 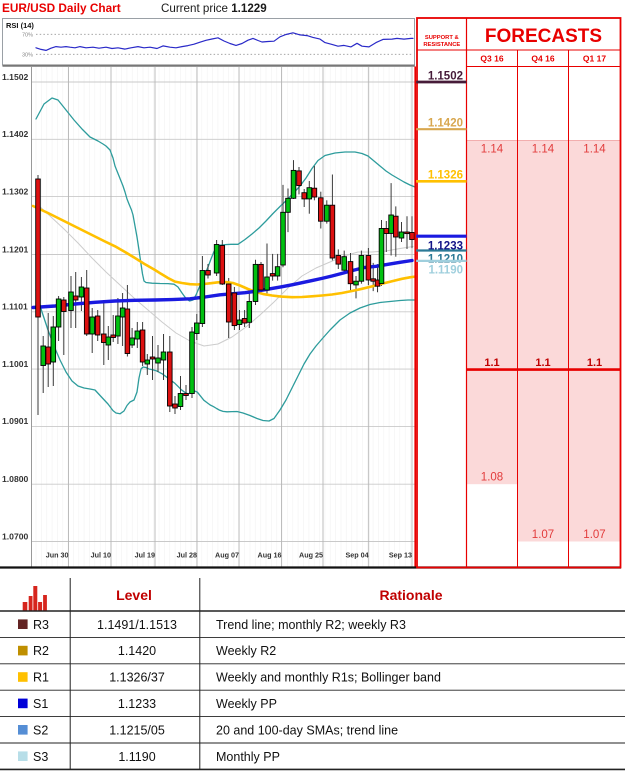 I want to click on svg-text: SUPPORT &, so click(x=442, y=38).